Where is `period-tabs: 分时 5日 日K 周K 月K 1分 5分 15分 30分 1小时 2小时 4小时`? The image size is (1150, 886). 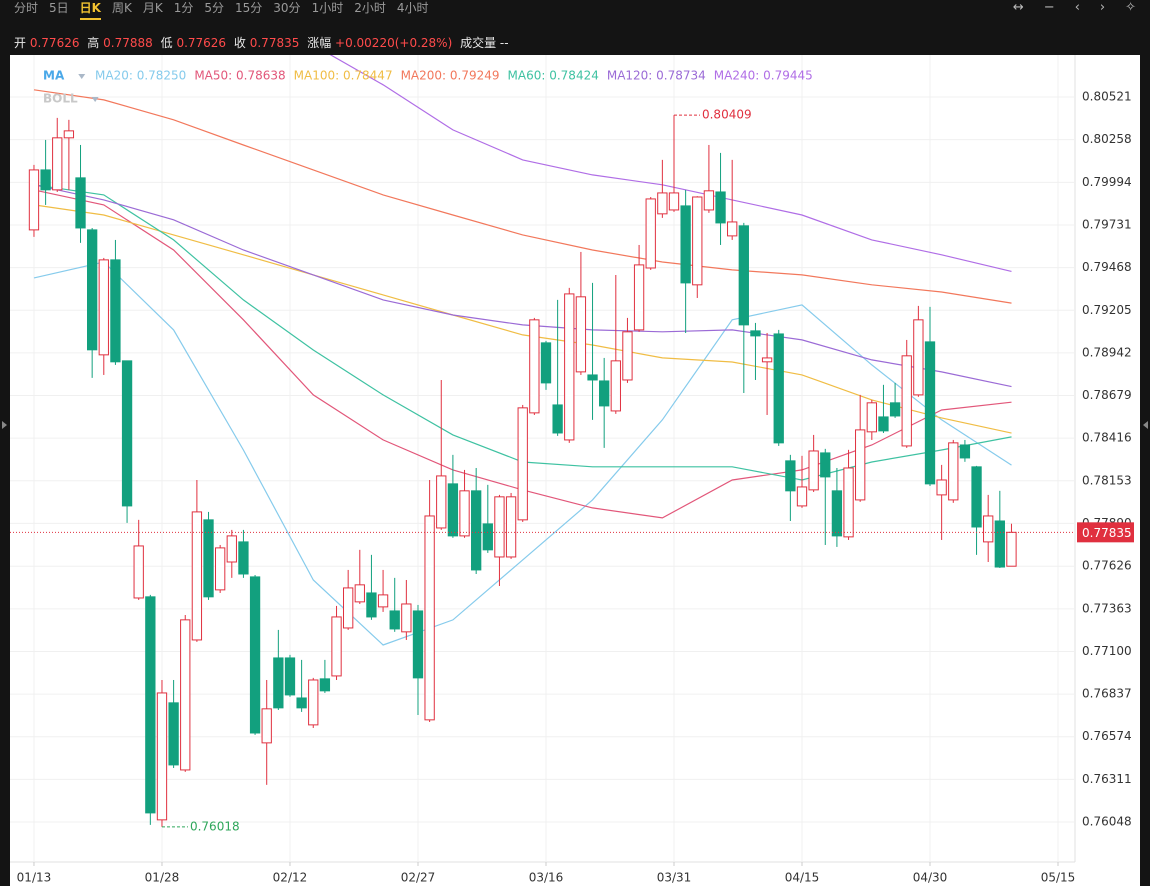 period-tabs: 分时 5日 日K 周K 月K 1分 5分 15分 30分 1小时 2小时 4小时 is located at coordinates (214, 10).